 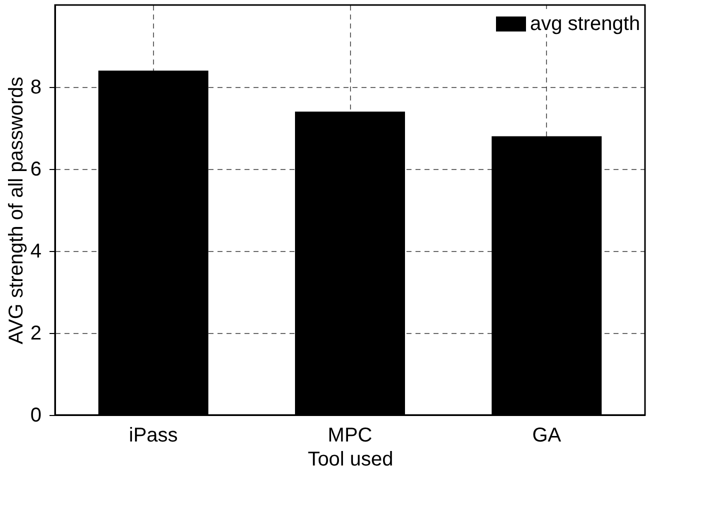 What do you see at coordinates (153, 435) in the screenshot?
I see `x-tick-label: iPass` at bounding box center [153, 435].